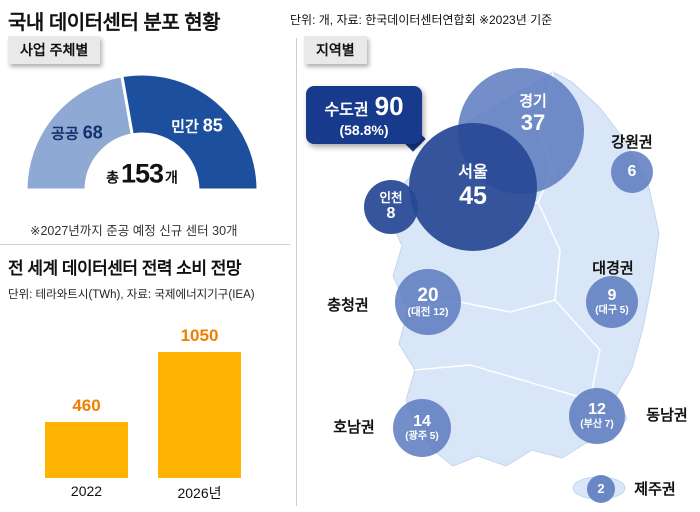 Image resolution: width=700 pixels, height=512 pixels. I want to click on bubble-daegyeong-detail: (대구 5), so click(612, 311).